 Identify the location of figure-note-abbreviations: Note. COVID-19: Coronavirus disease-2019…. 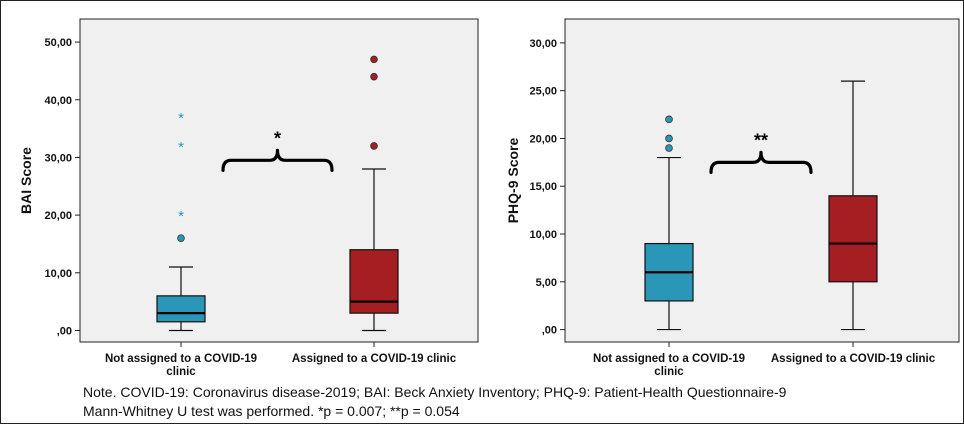
(435, 392).